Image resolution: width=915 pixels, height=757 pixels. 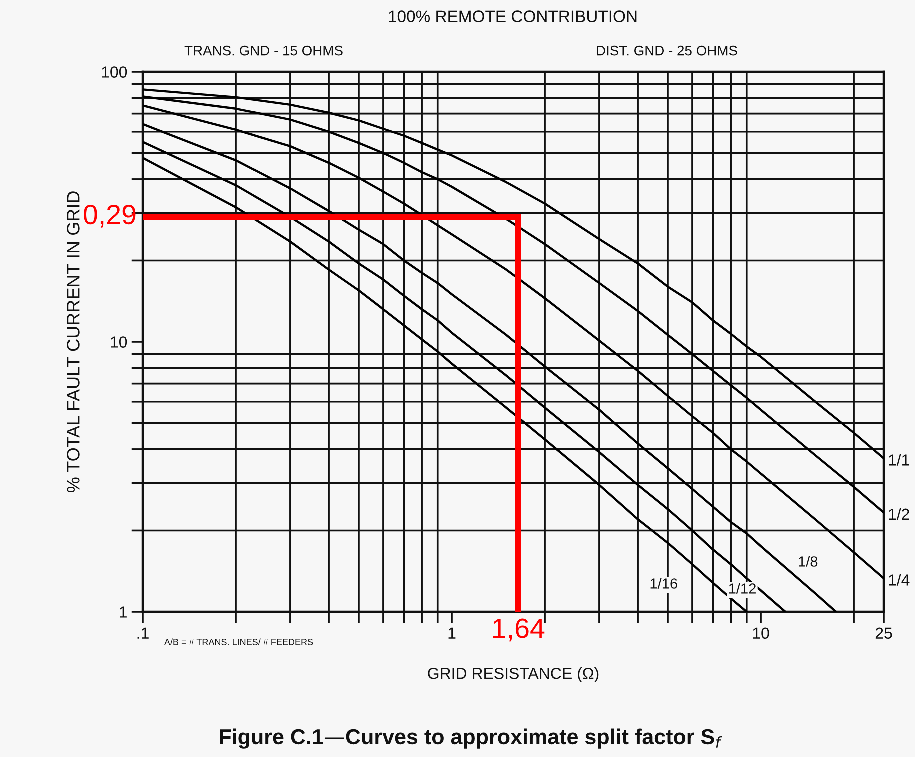 I want to click on chart-title: 100% REMOTE CONTRIBUTION, so click(x=513, y=16).